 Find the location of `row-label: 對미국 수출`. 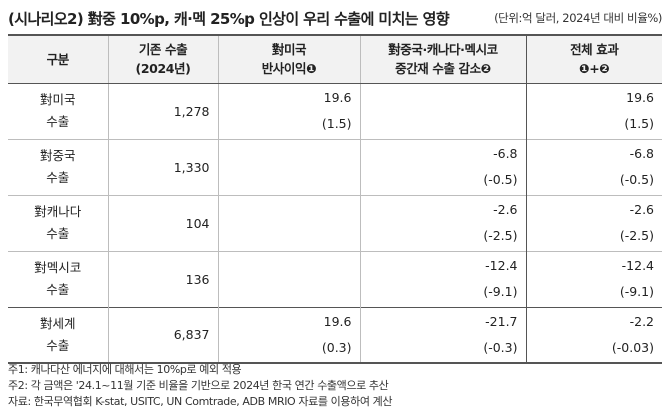

row-label: 對미국 수출 is located at coordinates (58, 110).